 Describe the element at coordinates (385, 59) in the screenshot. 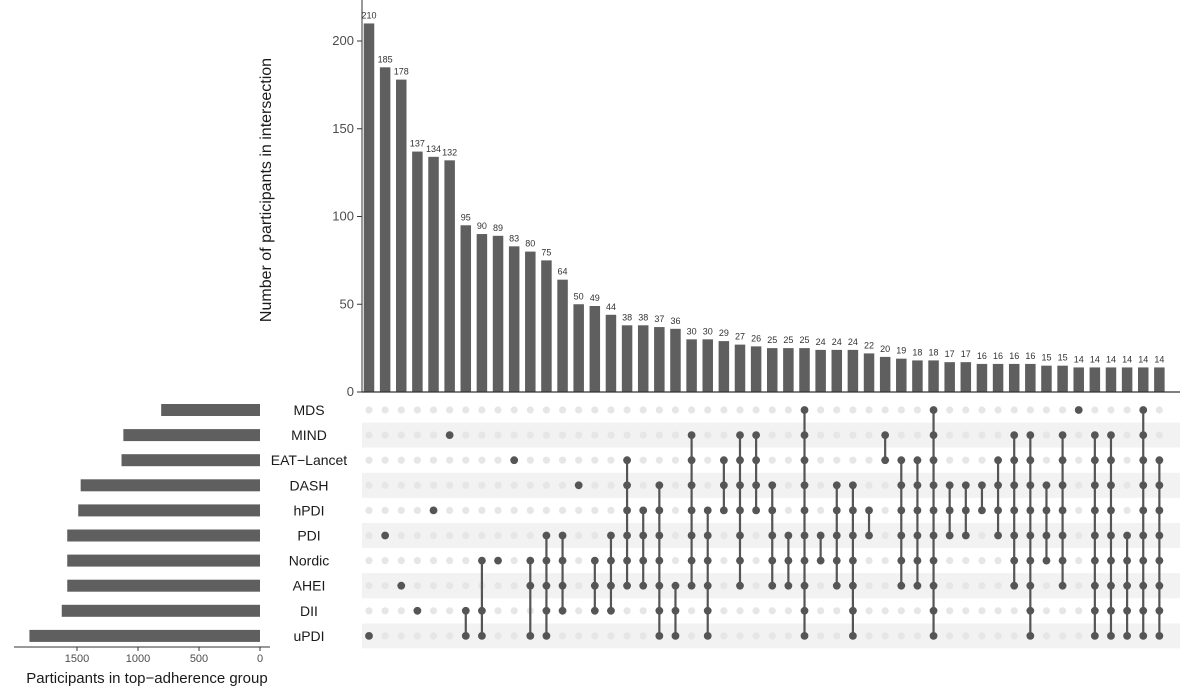

I see `bar-value-label: 185` at that location.